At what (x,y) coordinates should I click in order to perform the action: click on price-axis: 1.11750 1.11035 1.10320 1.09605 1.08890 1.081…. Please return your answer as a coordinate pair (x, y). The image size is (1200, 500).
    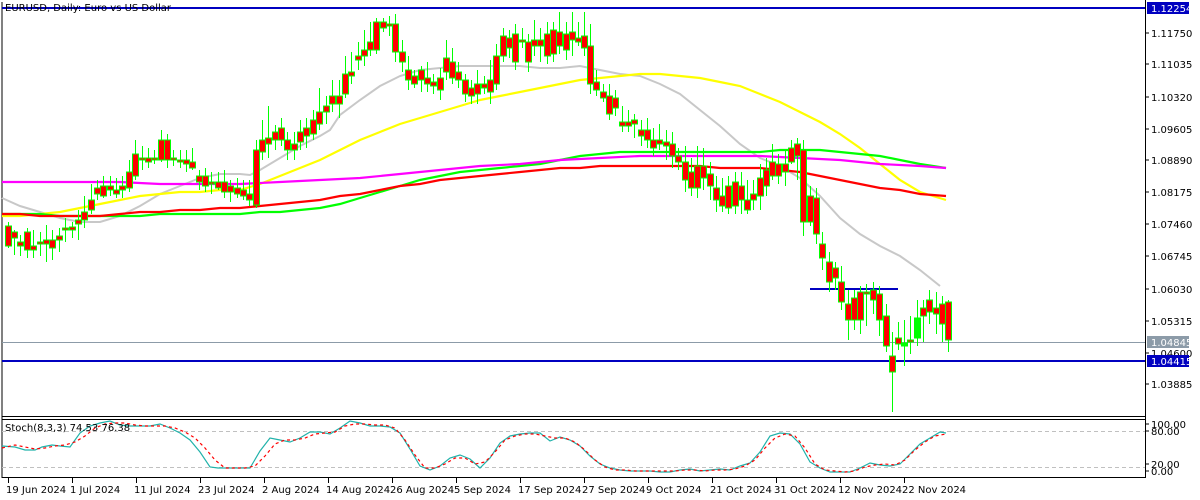
    Looking at the image, I should click on (1168, 196).